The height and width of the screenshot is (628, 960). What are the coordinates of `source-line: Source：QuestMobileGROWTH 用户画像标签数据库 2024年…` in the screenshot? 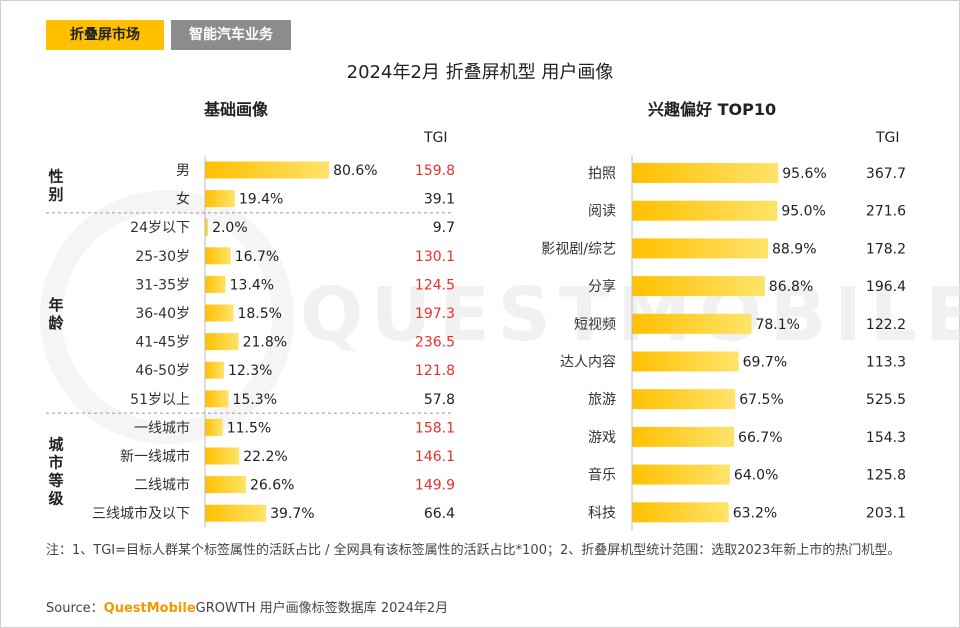 It's located at (247, 606).